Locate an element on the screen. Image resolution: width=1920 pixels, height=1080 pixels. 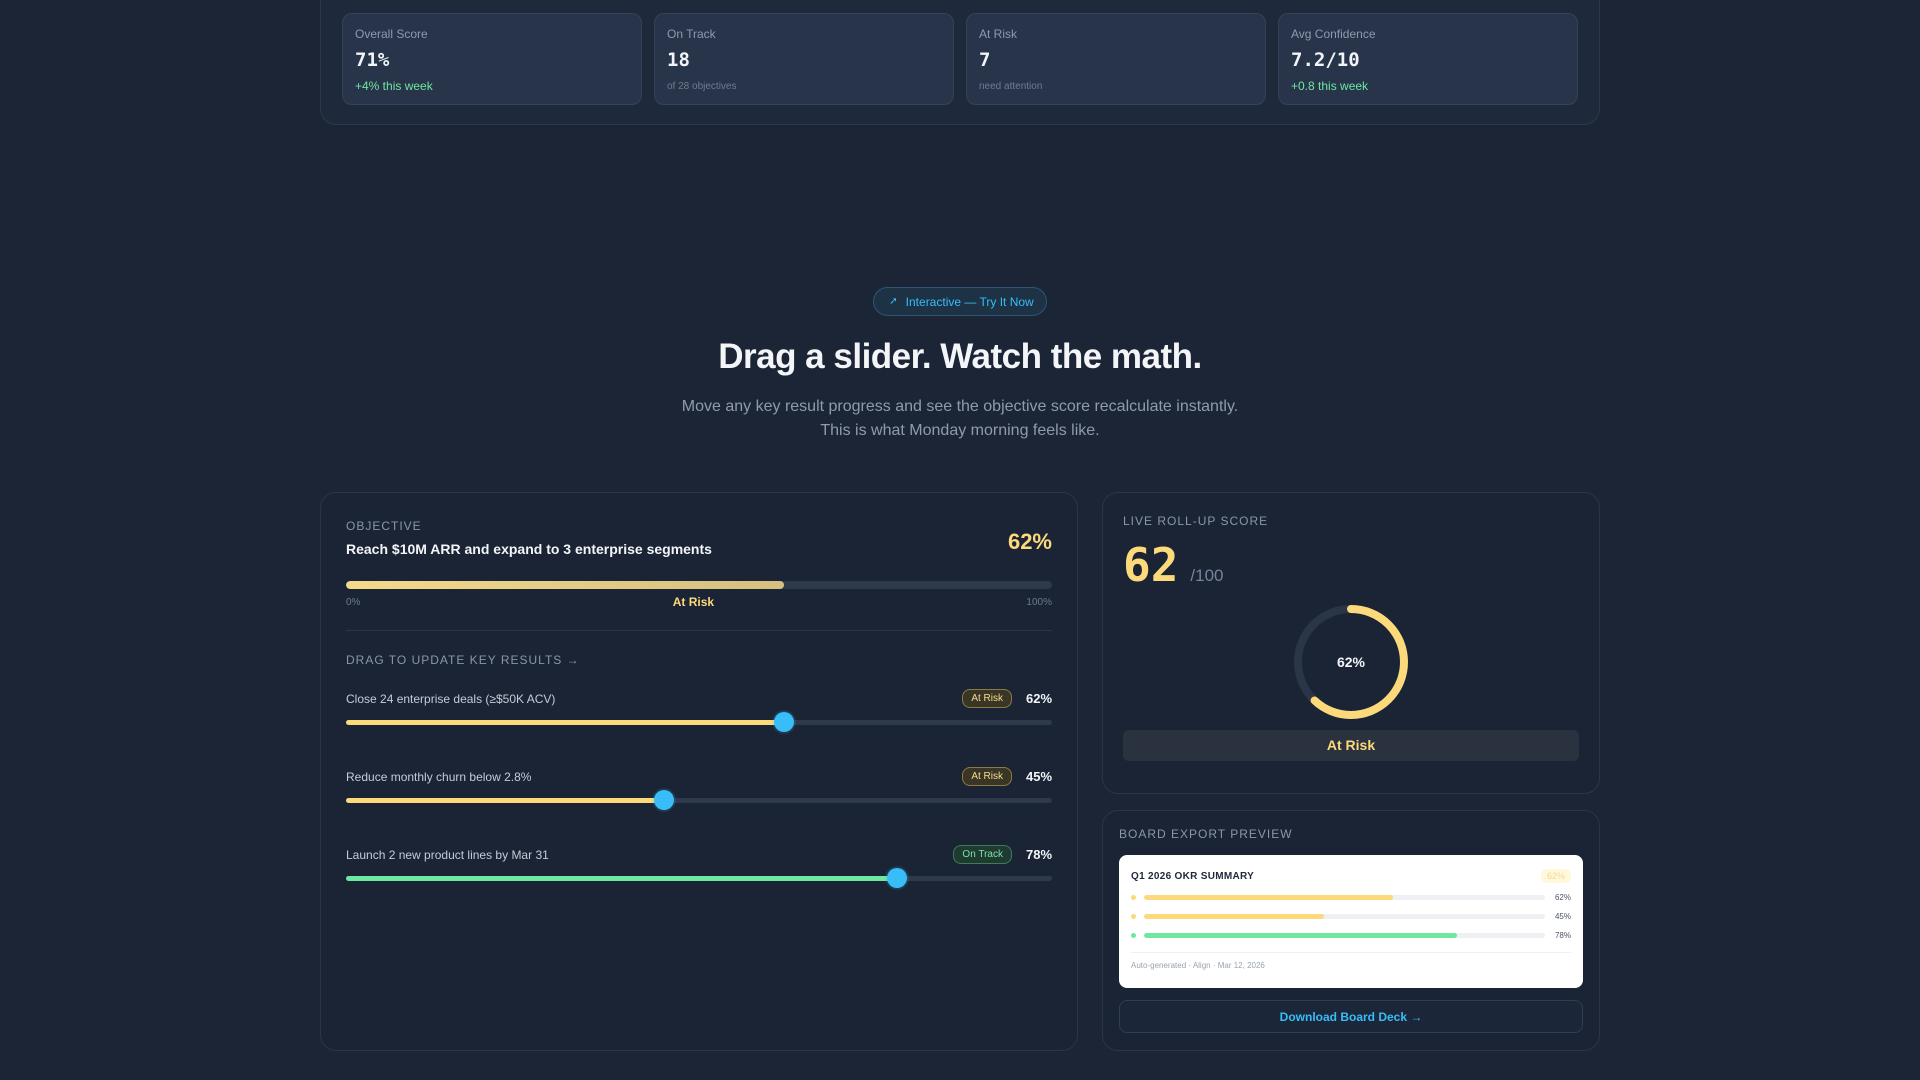
key-result-label: Reduce monthly churn below 2.8% is located at coordinates (439, 776).